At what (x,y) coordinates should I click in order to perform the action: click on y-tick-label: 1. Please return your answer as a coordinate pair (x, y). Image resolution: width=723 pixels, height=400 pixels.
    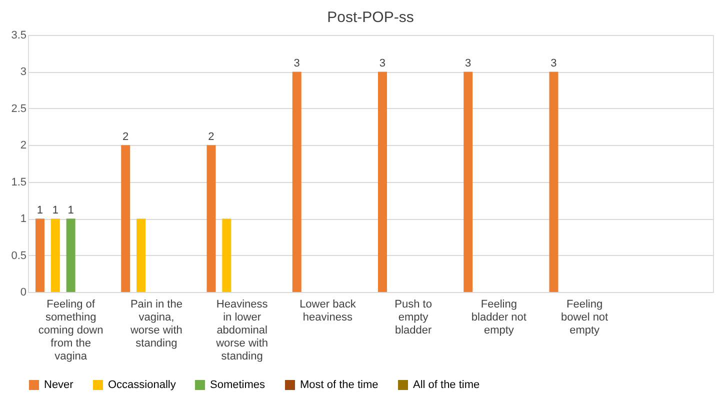
    Looking at the image, I should click on (23, 219).